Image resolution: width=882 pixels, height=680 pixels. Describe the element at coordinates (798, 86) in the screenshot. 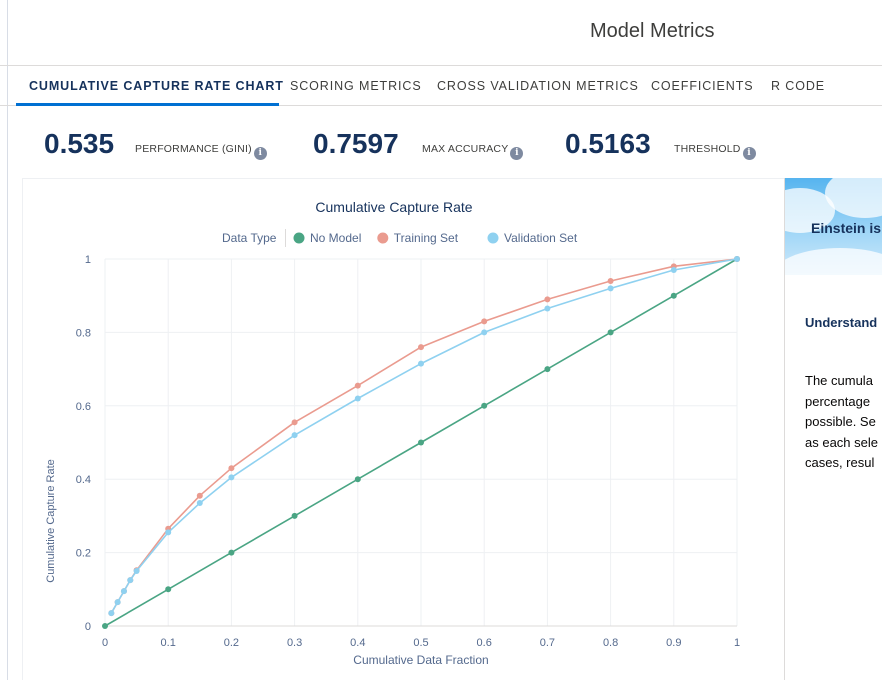

I see `tab-r-code: R CODE` at that location.